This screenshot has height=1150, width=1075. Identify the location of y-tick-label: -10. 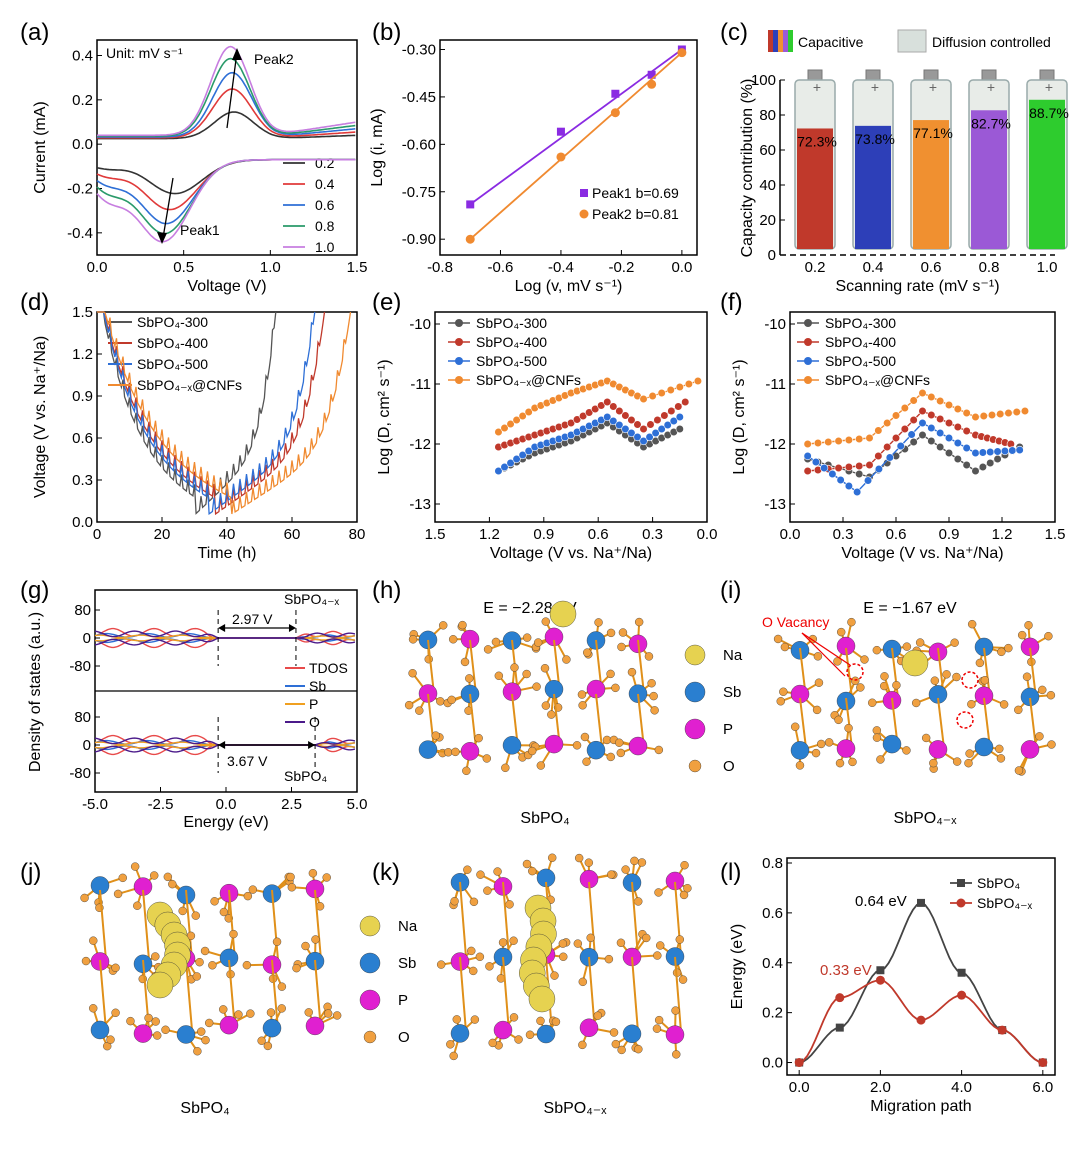
(420, 324).